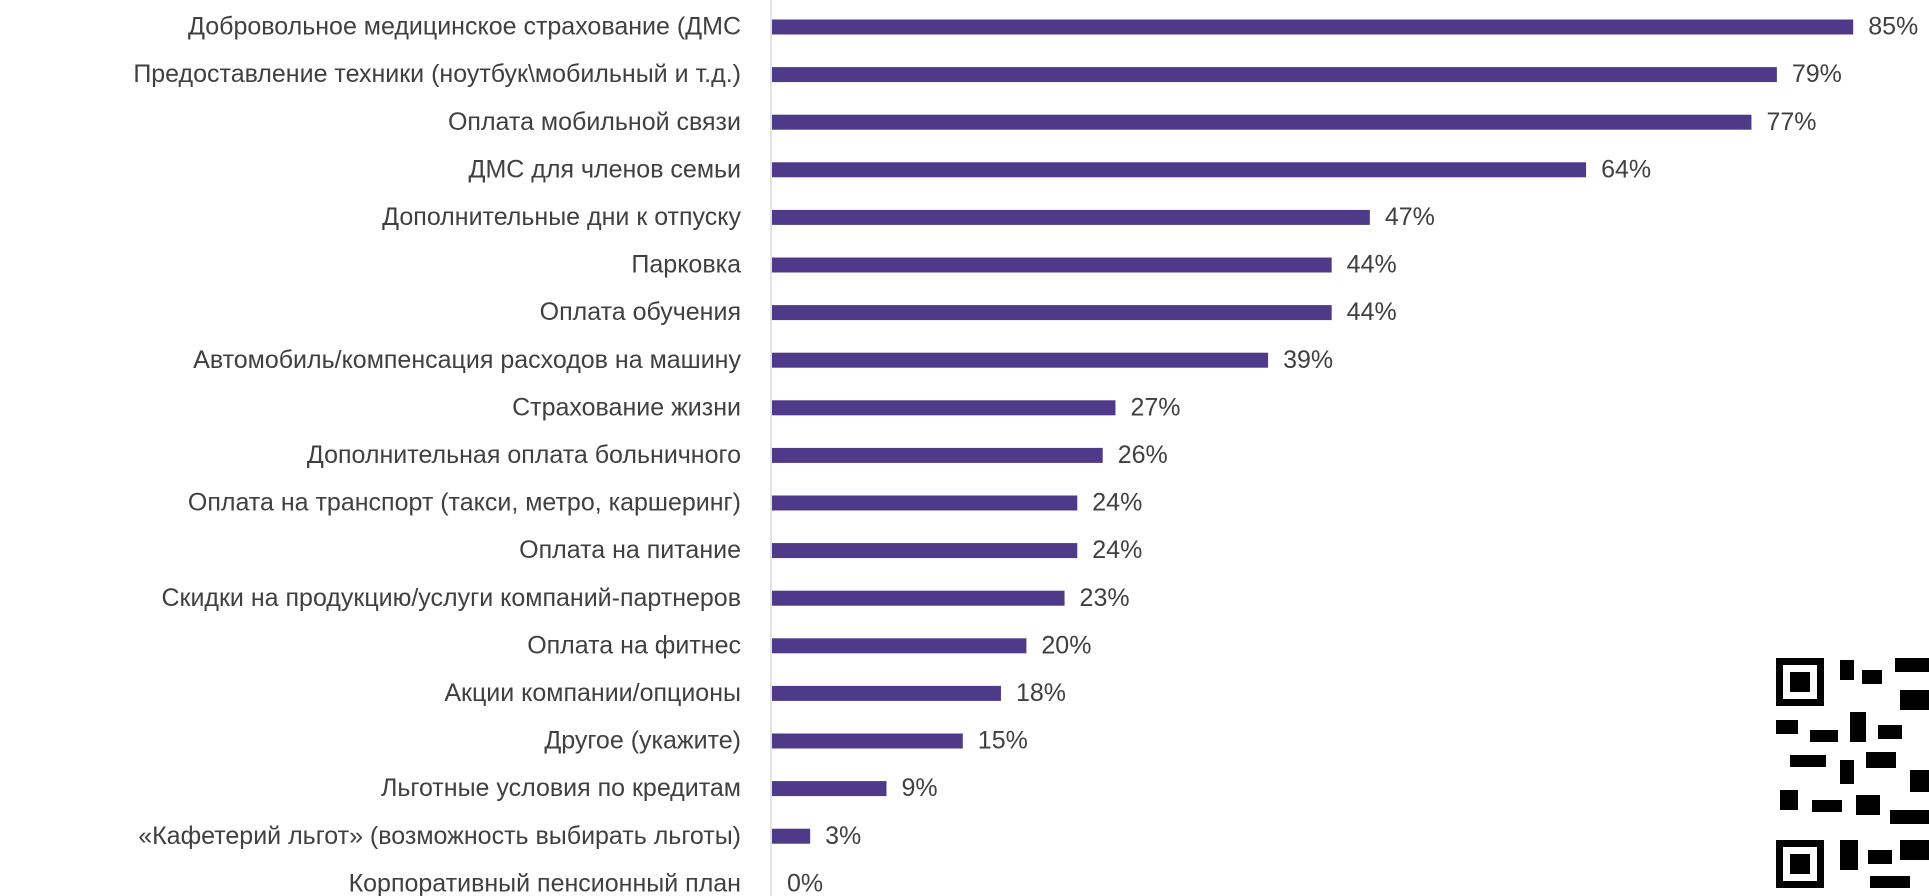 This screenshot has height=896, width=1929. I want to click on value-label: 79%, so click(1817, 74).